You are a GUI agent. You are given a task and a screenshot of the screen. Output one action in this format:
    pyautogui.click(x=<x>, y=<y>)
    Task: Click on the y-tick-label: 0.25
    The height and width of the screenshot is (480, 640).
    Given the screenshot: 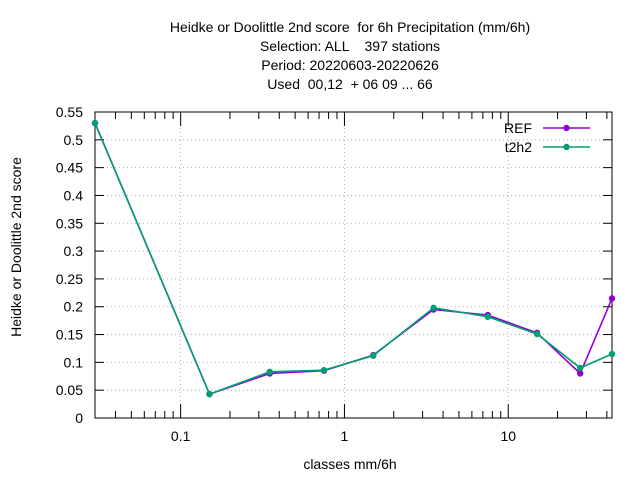 What is the action you would take?
    pyautogui.click(x=69, y=279)
    